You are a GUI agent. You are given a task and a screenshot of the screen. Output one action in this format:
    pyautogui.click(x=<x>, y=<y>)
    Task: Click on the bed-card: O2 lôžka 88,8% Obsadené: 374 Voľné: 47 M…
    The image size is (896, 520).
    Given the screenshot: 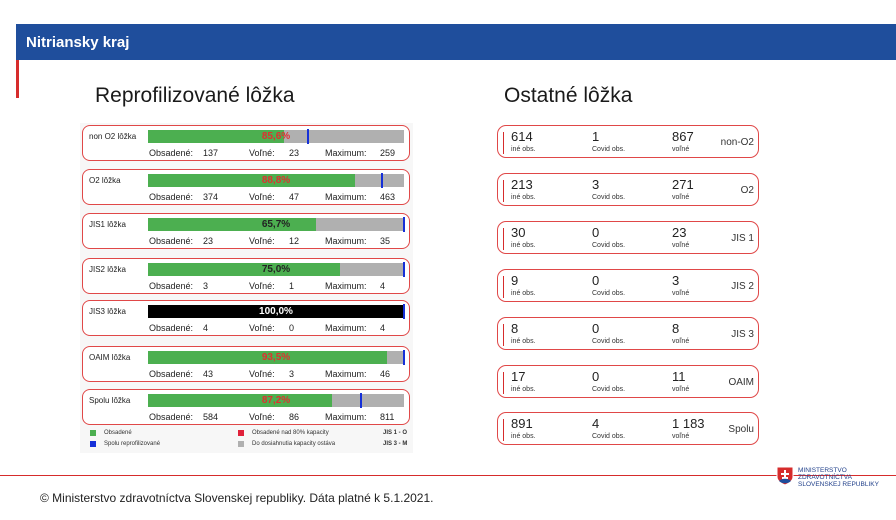 What is the action you would take?
    pyautogui.click(x=246, y=187)
    